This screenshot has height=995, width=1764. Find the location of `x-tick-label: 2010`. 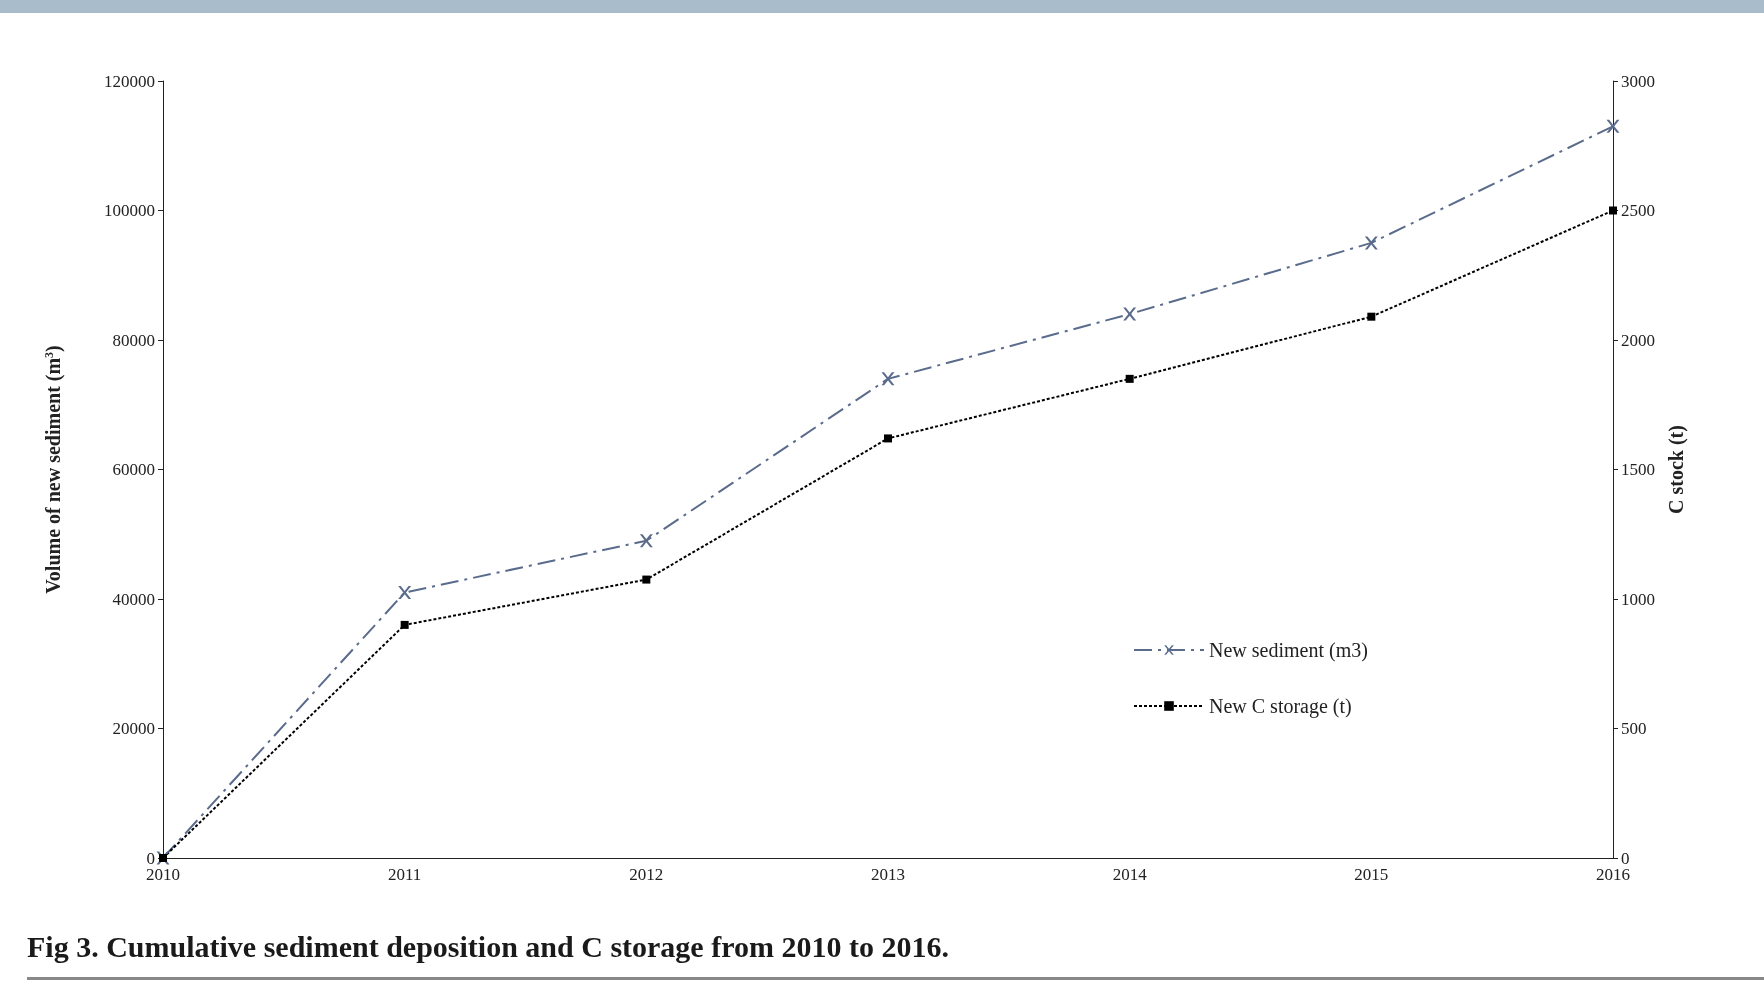

x-tick-label: 2010 is located at coordinates (163, 874).